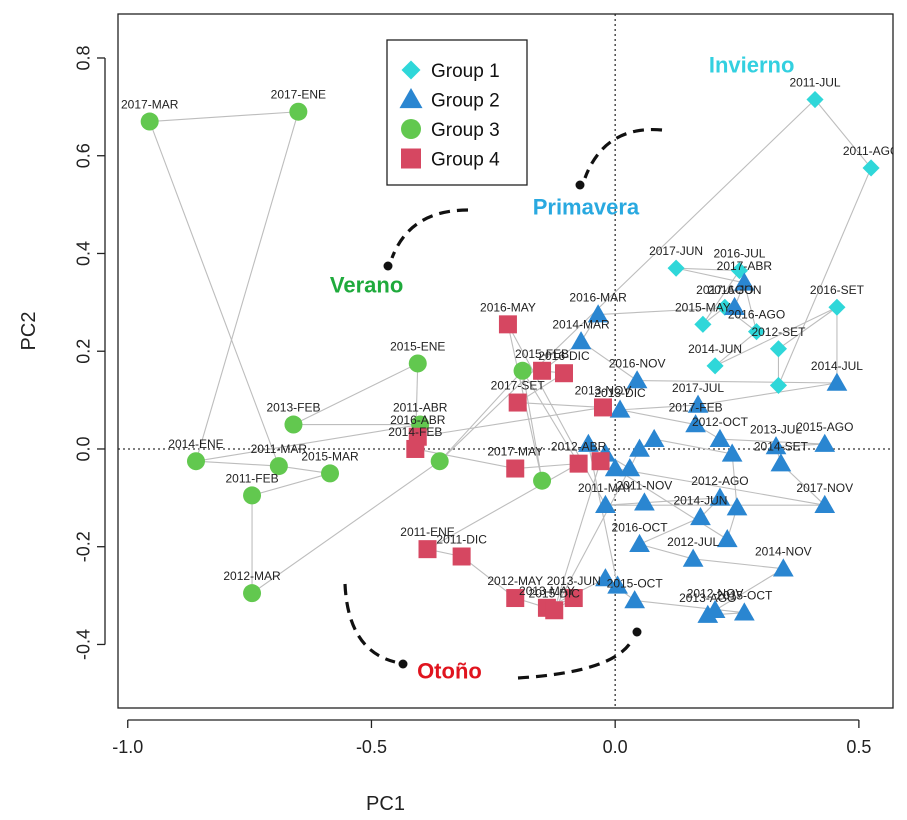 This screenshot has width=907, height=820. Describe the element at coordinates (298, 95) in the screenshot. I see `point-label: 2017-ENE` at that location.